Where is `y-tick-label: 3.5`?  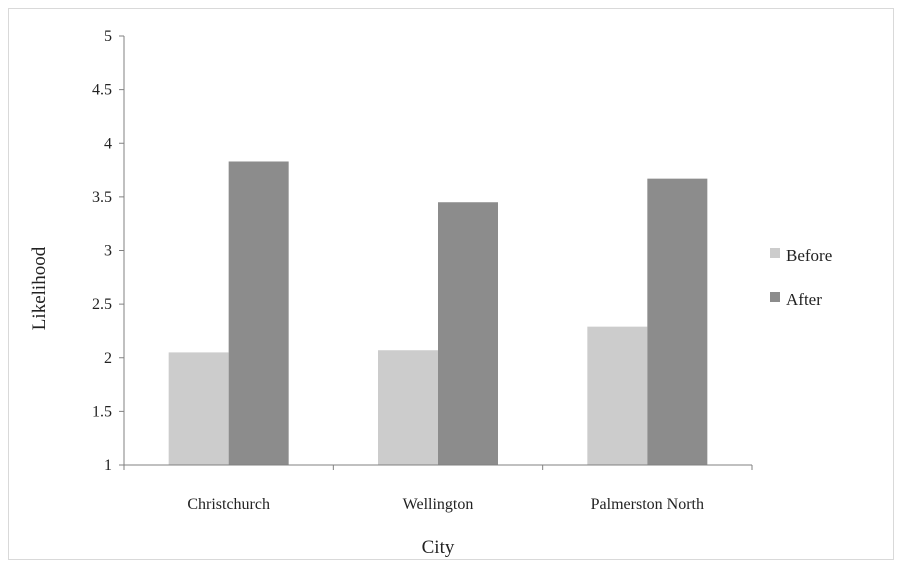
y-tick-label: 3.5 is located at coordinates (102, 197).